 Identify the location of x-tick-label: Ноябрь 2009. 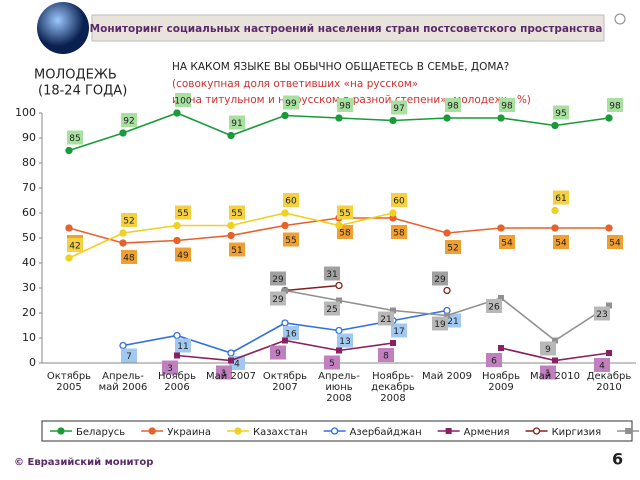
(501, 382).